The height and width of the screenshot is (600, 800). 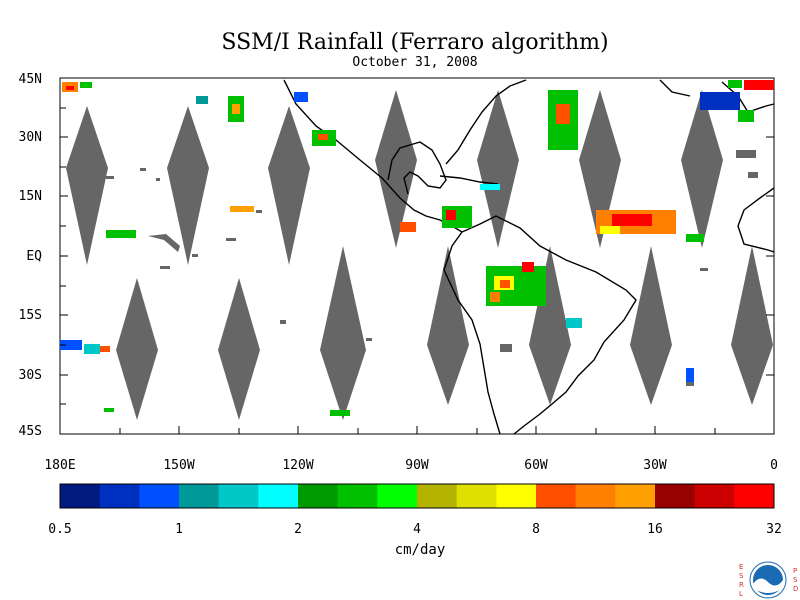 I want to click on lat-label-15s: 15S, so click(x=30, y=315).